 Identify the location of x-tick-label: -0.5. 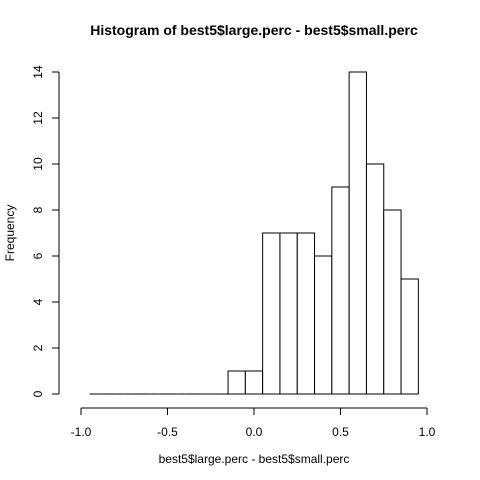
(167, 432).